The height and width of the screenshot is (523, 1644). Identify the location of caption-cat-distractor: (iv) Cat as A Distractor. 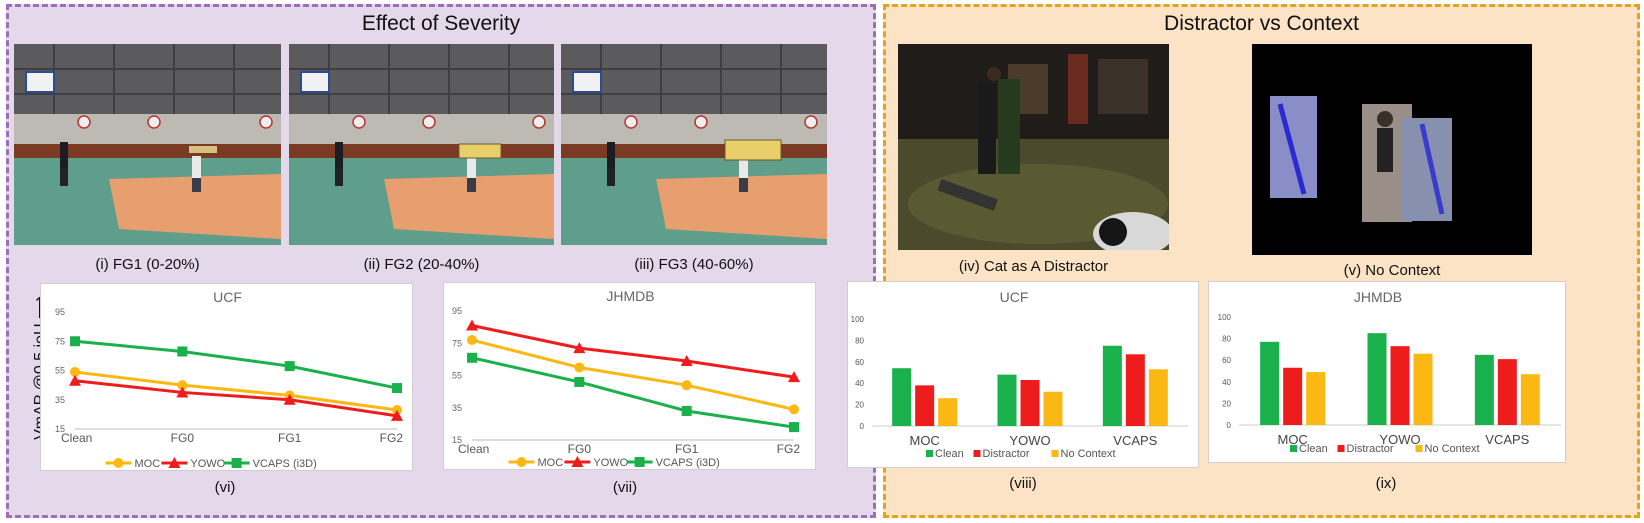
(1033, 266).